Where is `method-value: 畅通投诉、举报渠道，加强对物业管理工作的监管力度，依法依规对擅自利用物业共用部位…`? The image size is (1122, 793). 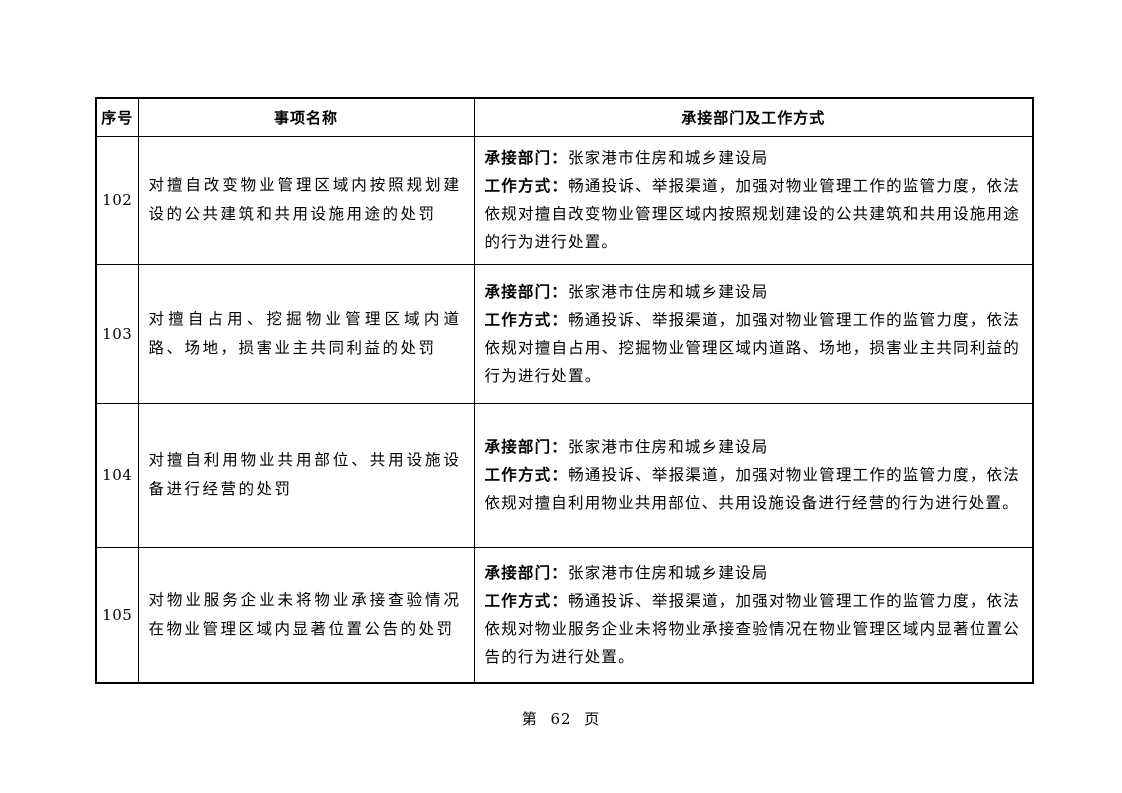
method-value: 畅通投诉、举报渠道，加强对物业管理工作的监管力度，依法依规对擅自利用物业共用部位… is located at coordinates (752, 489).